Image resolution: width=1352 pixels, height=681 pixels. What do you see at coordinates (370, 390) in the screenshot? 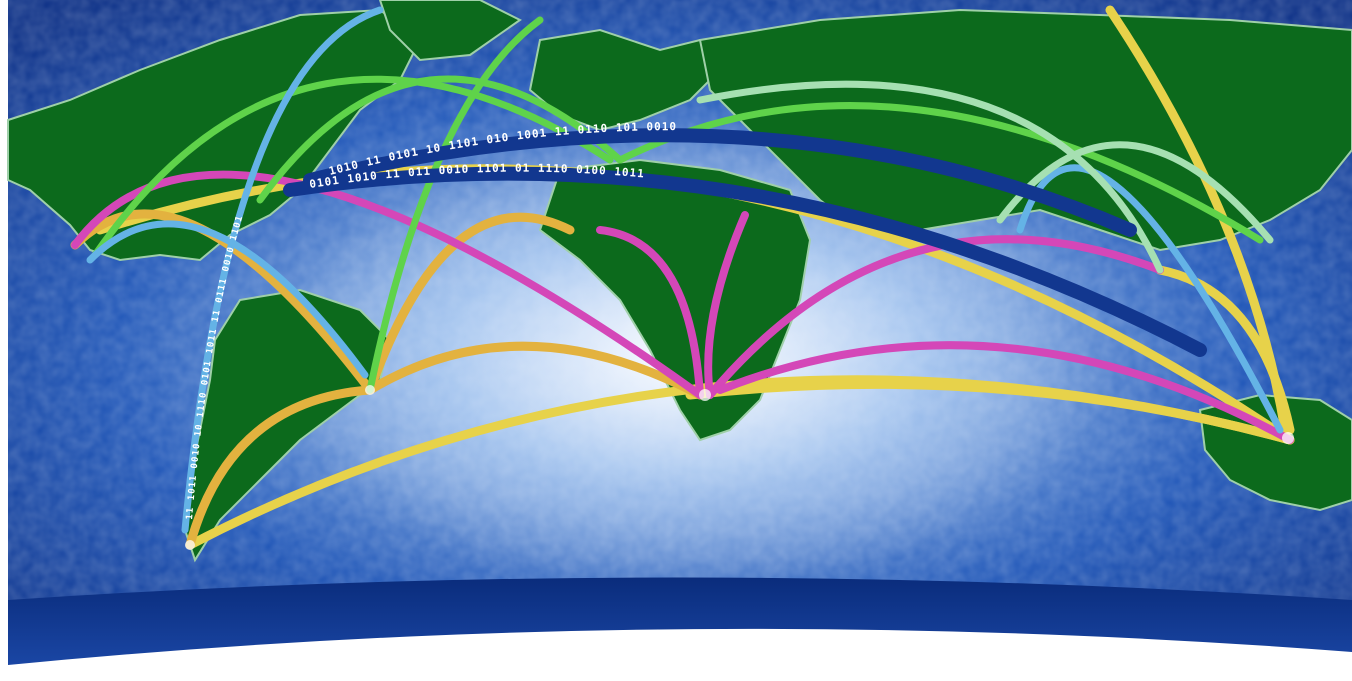
I see `hub-south-america` at bounding box center [370, 390].